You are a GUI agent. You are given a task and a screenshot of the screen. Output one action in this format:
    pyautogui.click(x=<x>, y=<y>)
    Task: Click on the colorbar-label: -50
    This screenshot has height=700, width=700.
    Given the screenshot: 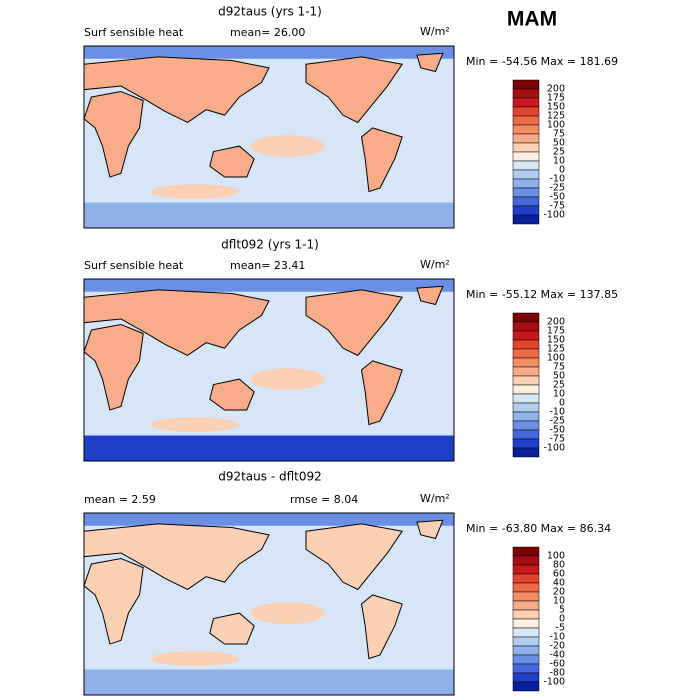 What is the action you would take?
    pyautogui.click(x=557, y=430)
    